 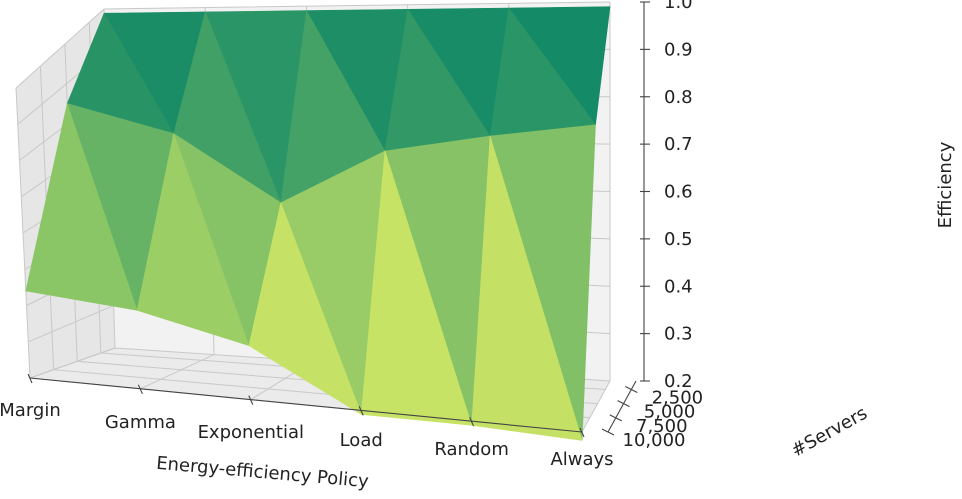 I want to click on x-tick-label: Random, so click(x=471, y=449).